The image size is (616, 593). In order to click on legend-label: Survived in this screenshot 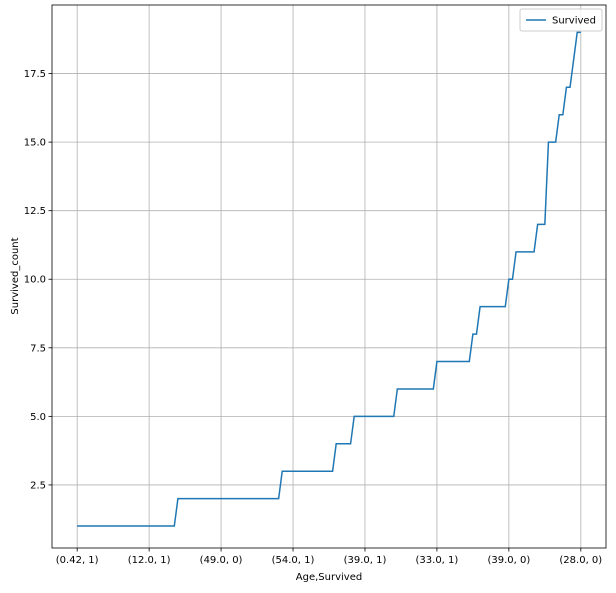, I will do `click(574, 21)`.